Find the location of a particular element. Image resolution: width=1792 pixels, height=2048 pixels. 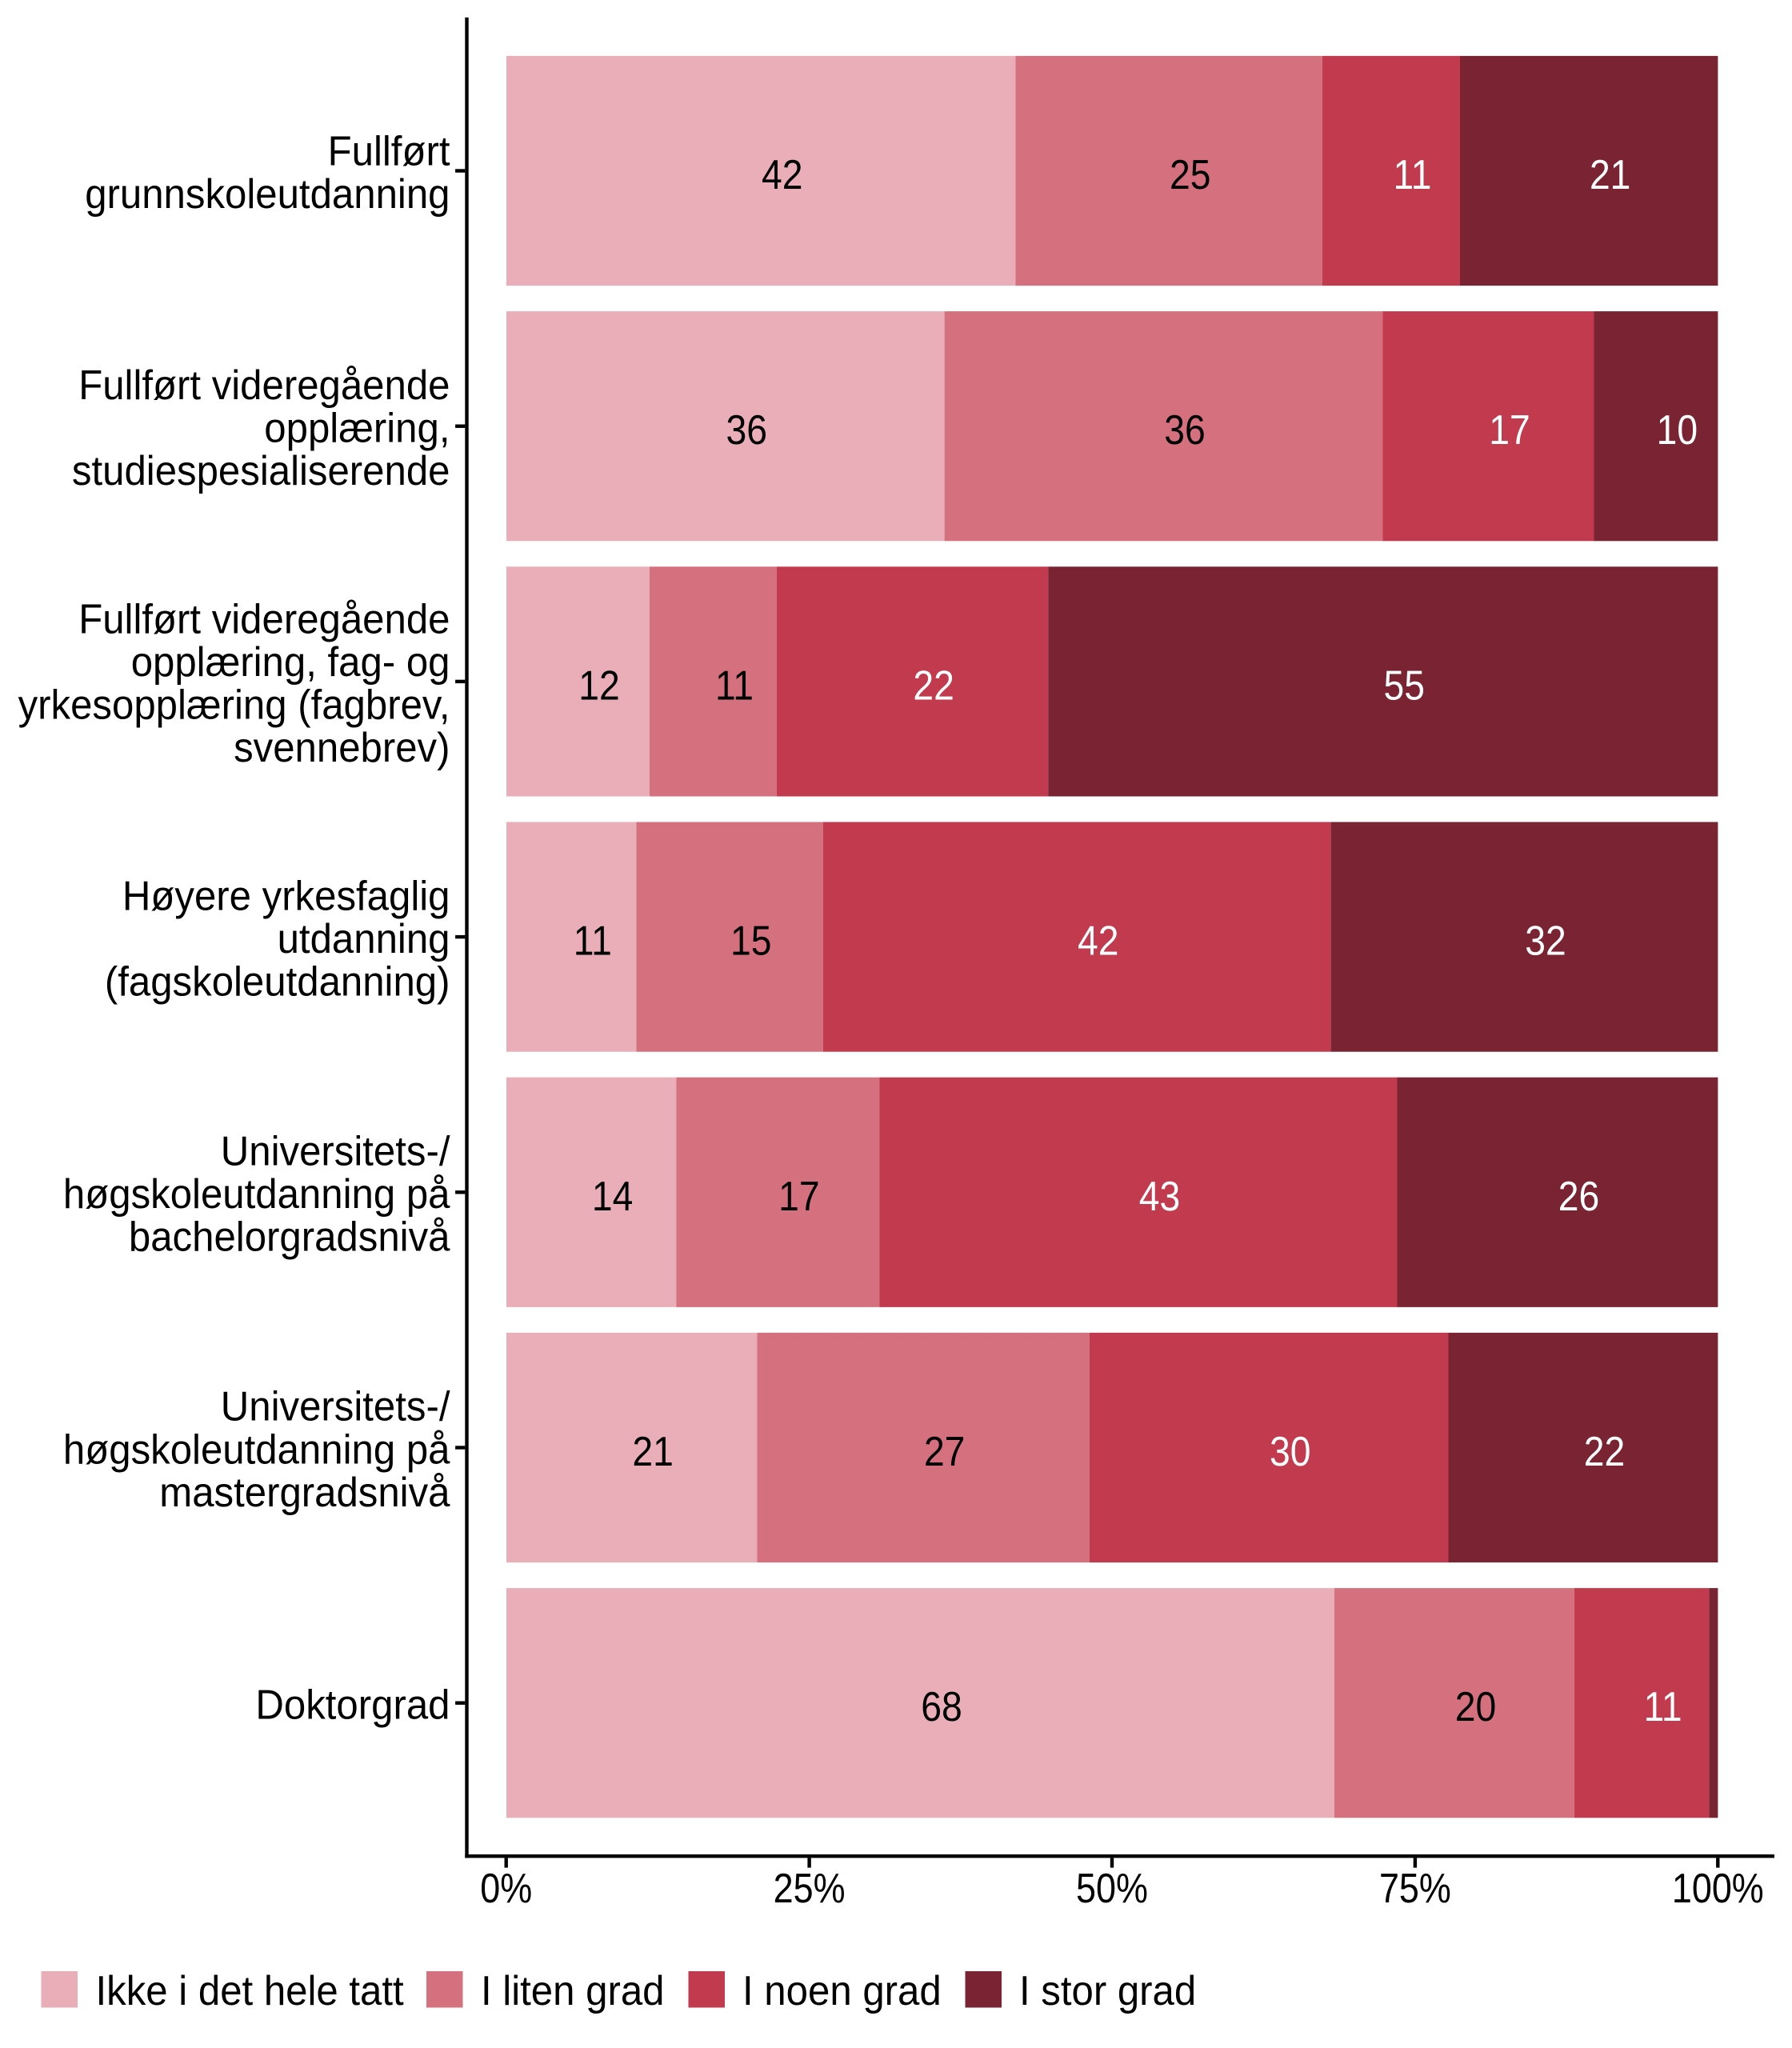

svg-text: Ikke i det hele tatt is located at coordinates (250, 1991).